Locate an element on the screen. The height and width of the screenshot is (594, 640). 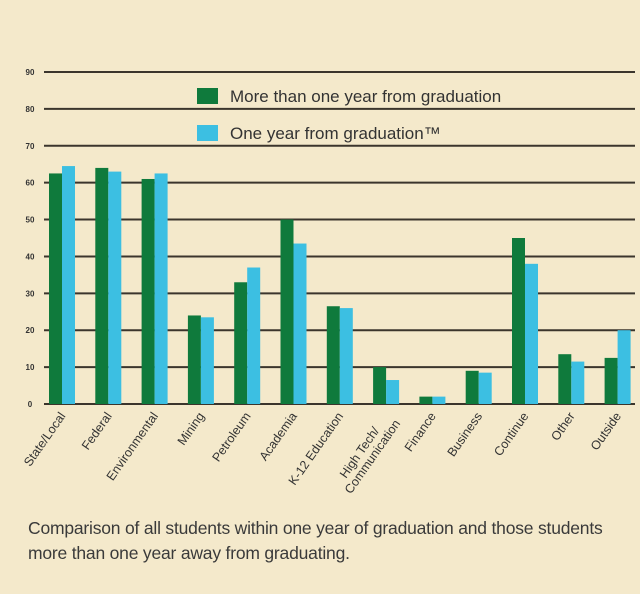
x-tick-label: Finance is located at coordinates (420, 432).